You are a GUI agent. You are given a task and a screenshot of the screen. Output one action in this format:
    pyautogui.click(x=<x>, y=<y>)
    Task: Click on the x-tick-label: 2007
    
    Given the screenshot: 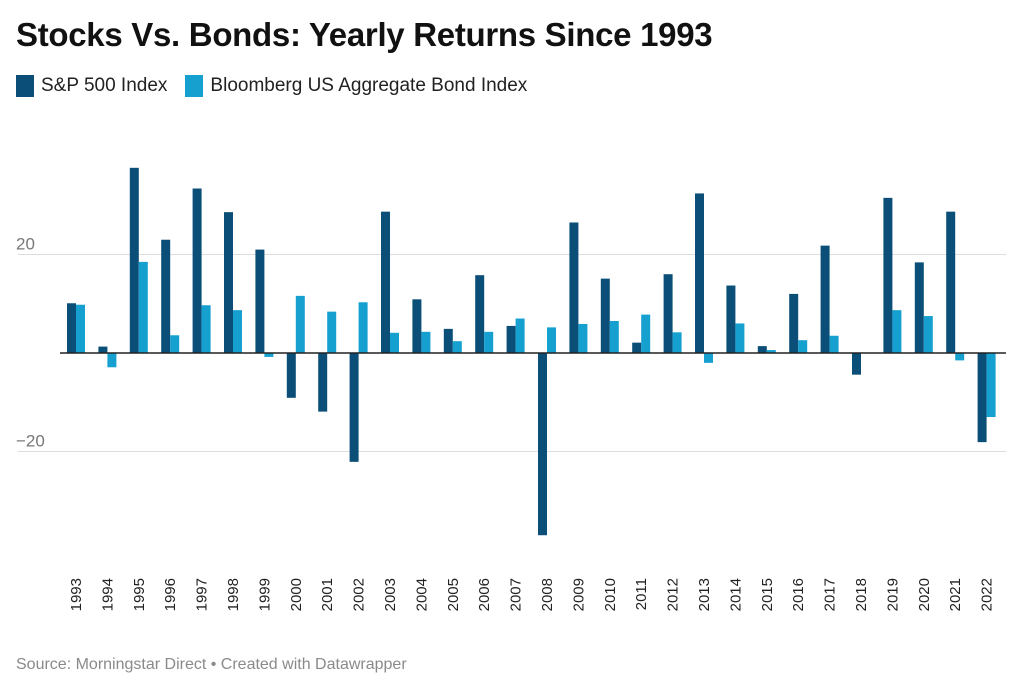 What is the action you would take?
    pyautogui.click(x=516, y=594)
    